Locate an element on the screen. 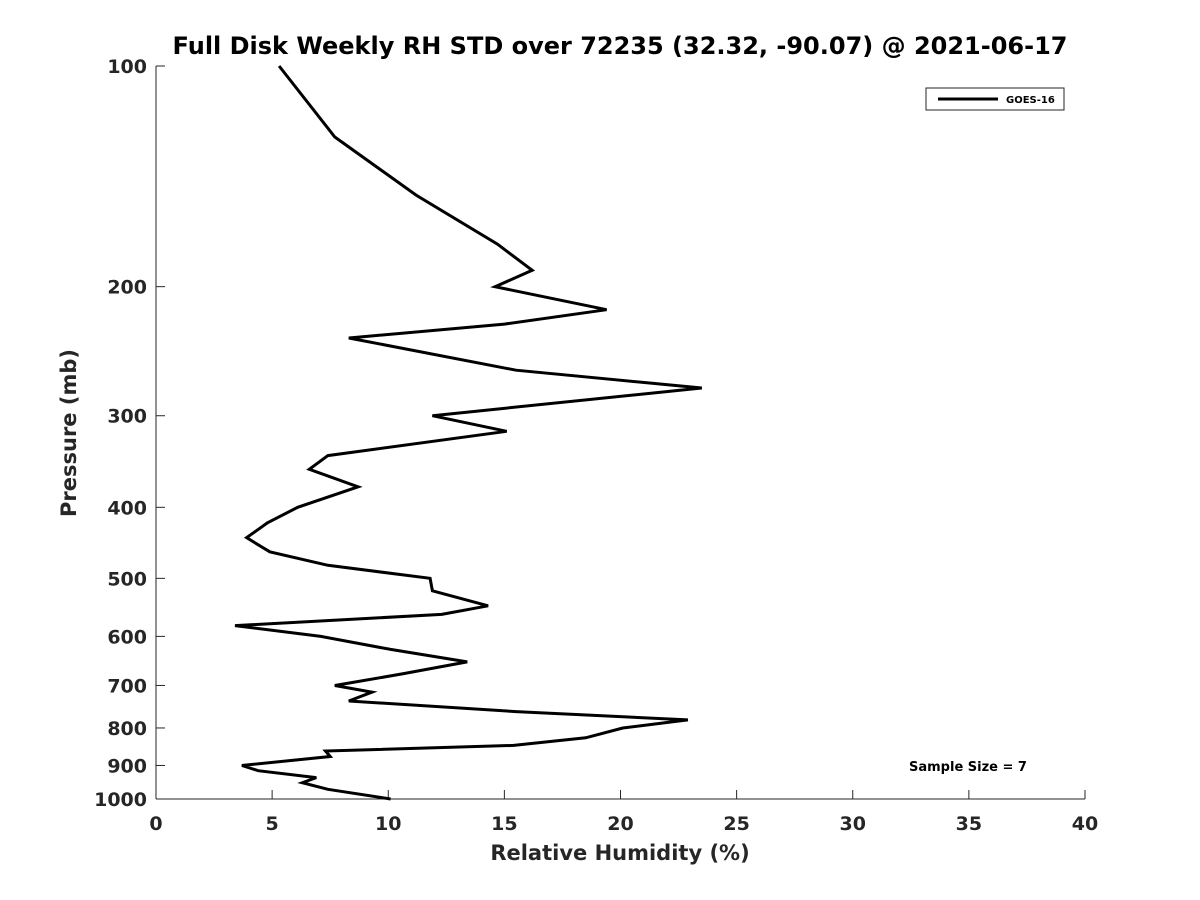  y-tick-label: 200 is located at coordinates (127, 288).